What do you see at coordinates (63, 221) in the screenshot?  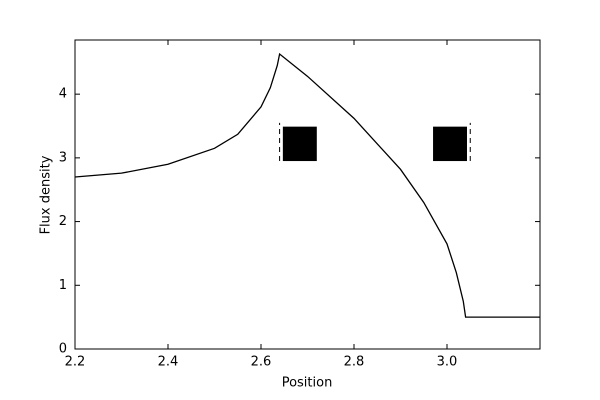 I see `y-tick-label: 2` at bounding box center [63, 221].